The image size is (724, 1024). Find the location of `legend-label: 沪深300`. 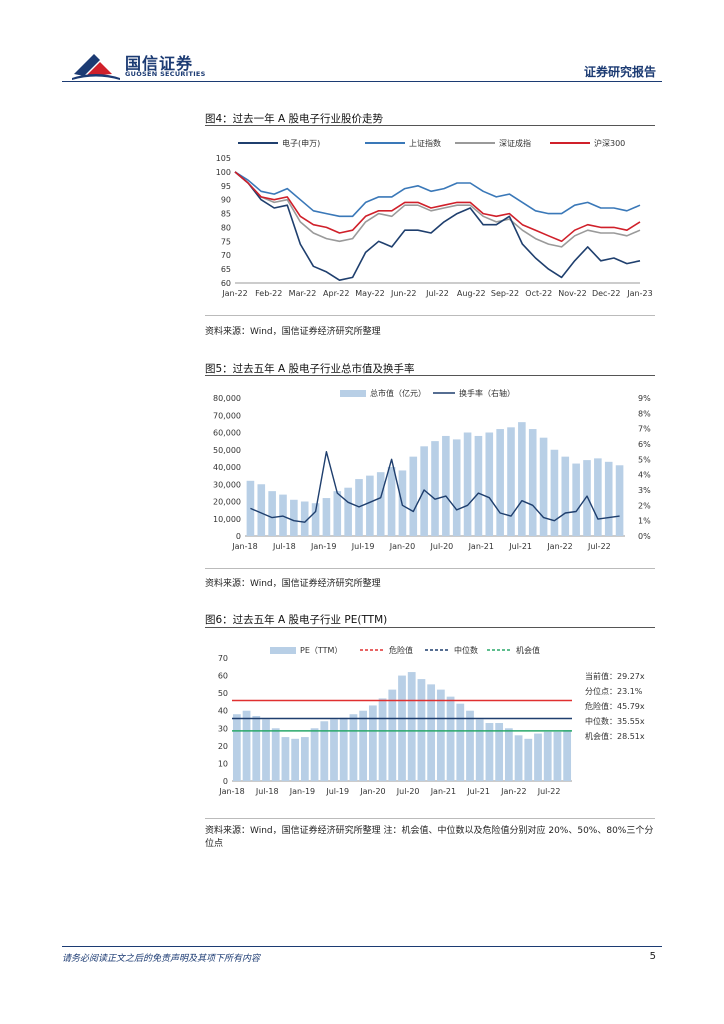

legend-label: 沪深300 is located at coordinates (609, 143).